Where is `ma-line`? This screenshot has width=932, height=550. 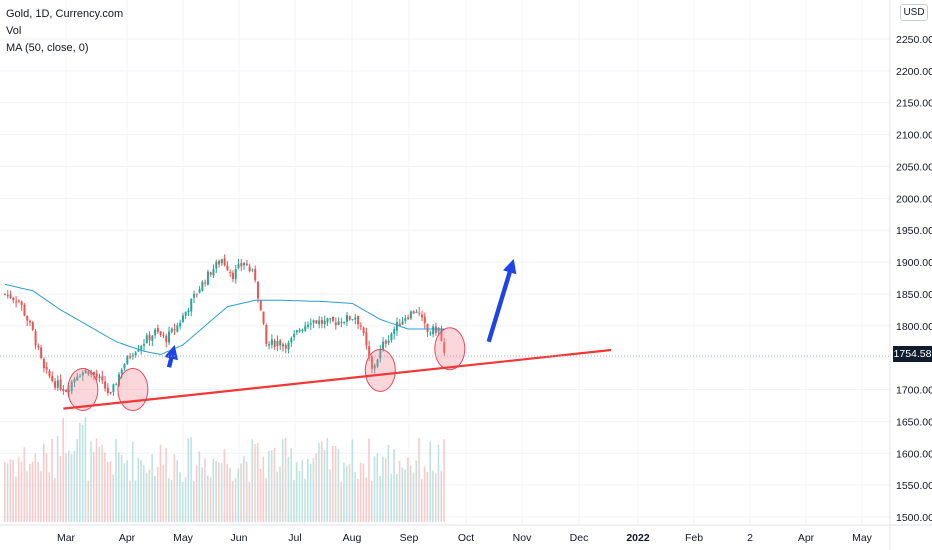 ma-line is located at coordinates (224, 319).